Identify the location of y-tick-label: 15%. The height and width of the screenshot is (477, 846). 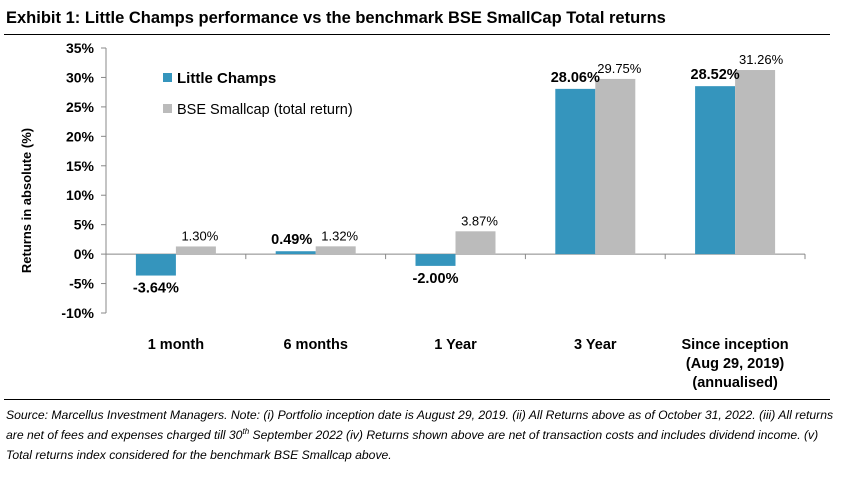
(80, 166).